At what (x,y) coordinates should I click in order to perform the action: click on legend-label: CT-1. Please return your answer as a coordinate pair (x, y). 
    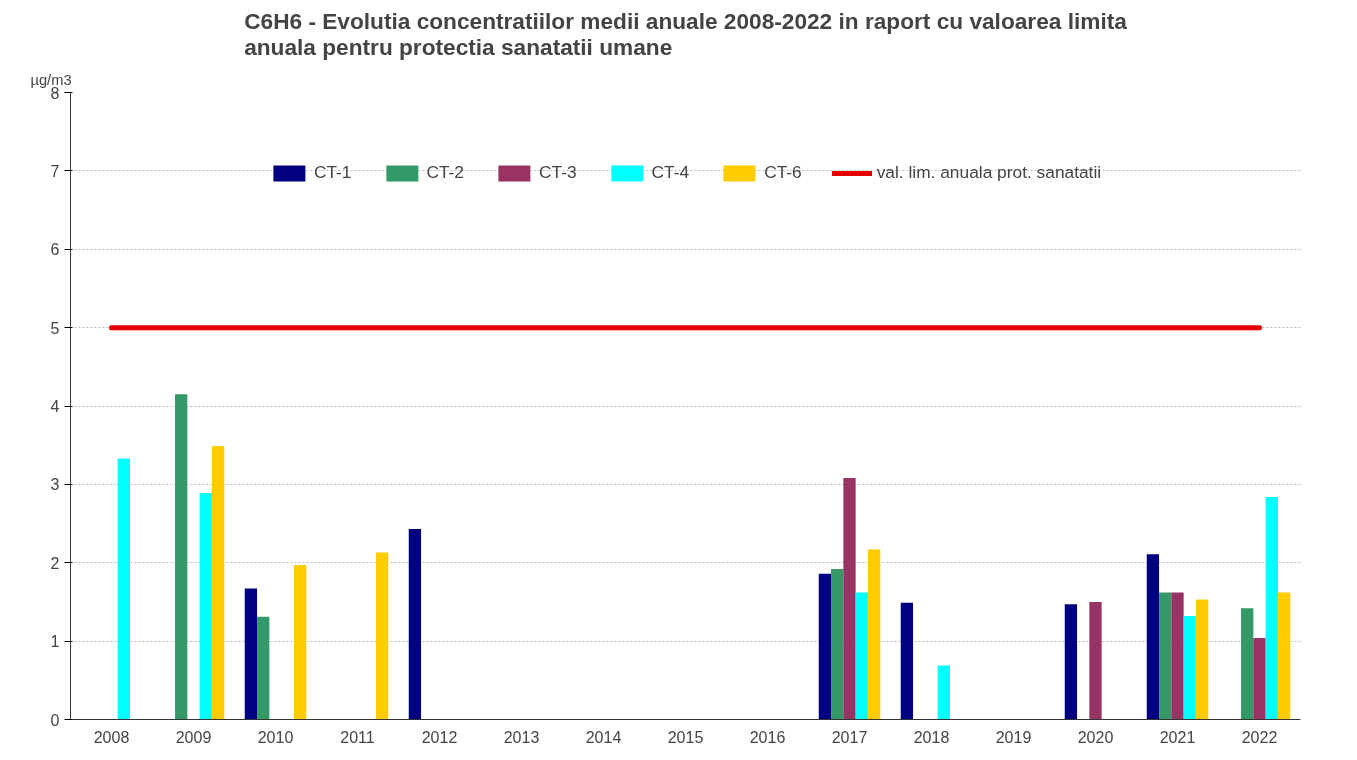
    Looking at the image, I should click on (332, 172).